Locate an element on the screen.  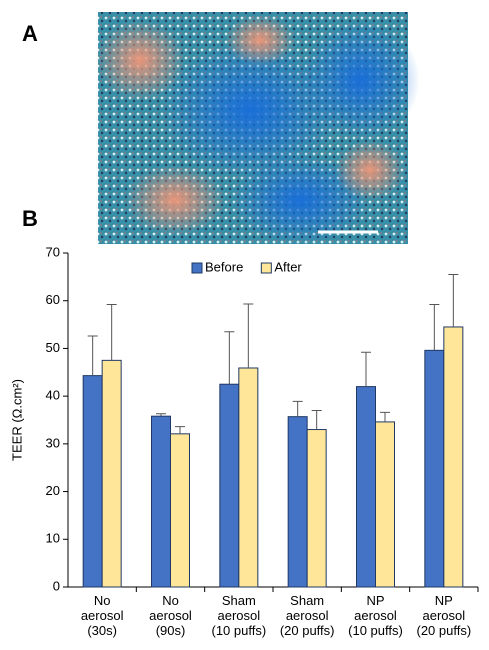
x-tick-label: NP aerosol (10 puffs) is located at coordinates (375, 615).